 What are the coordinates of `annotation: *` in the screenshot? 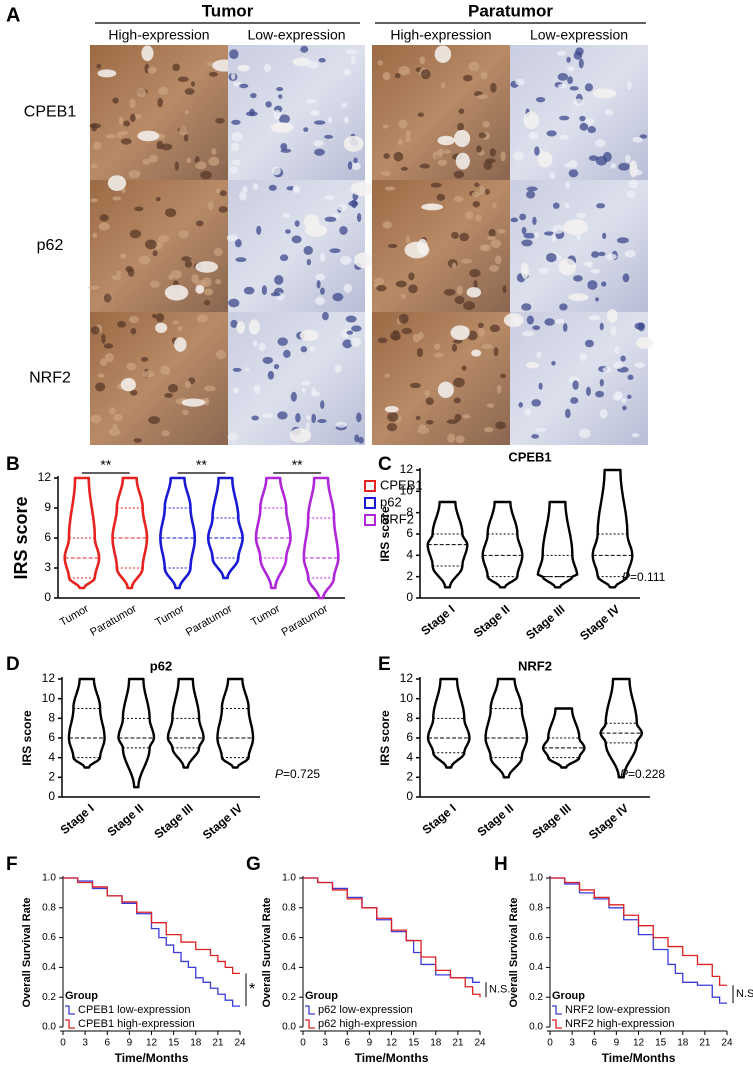 It's located at (252, 989).